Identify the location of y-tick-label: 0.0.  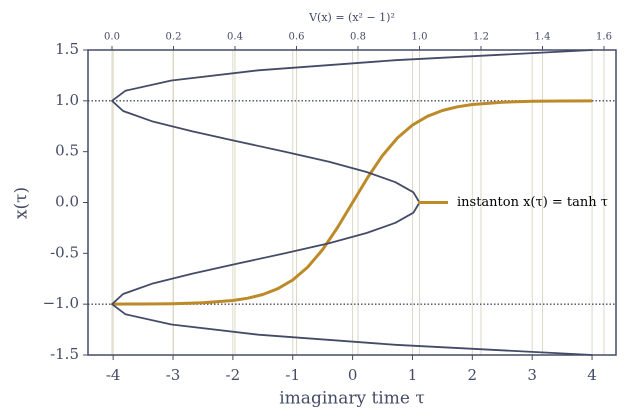
(67, 202).